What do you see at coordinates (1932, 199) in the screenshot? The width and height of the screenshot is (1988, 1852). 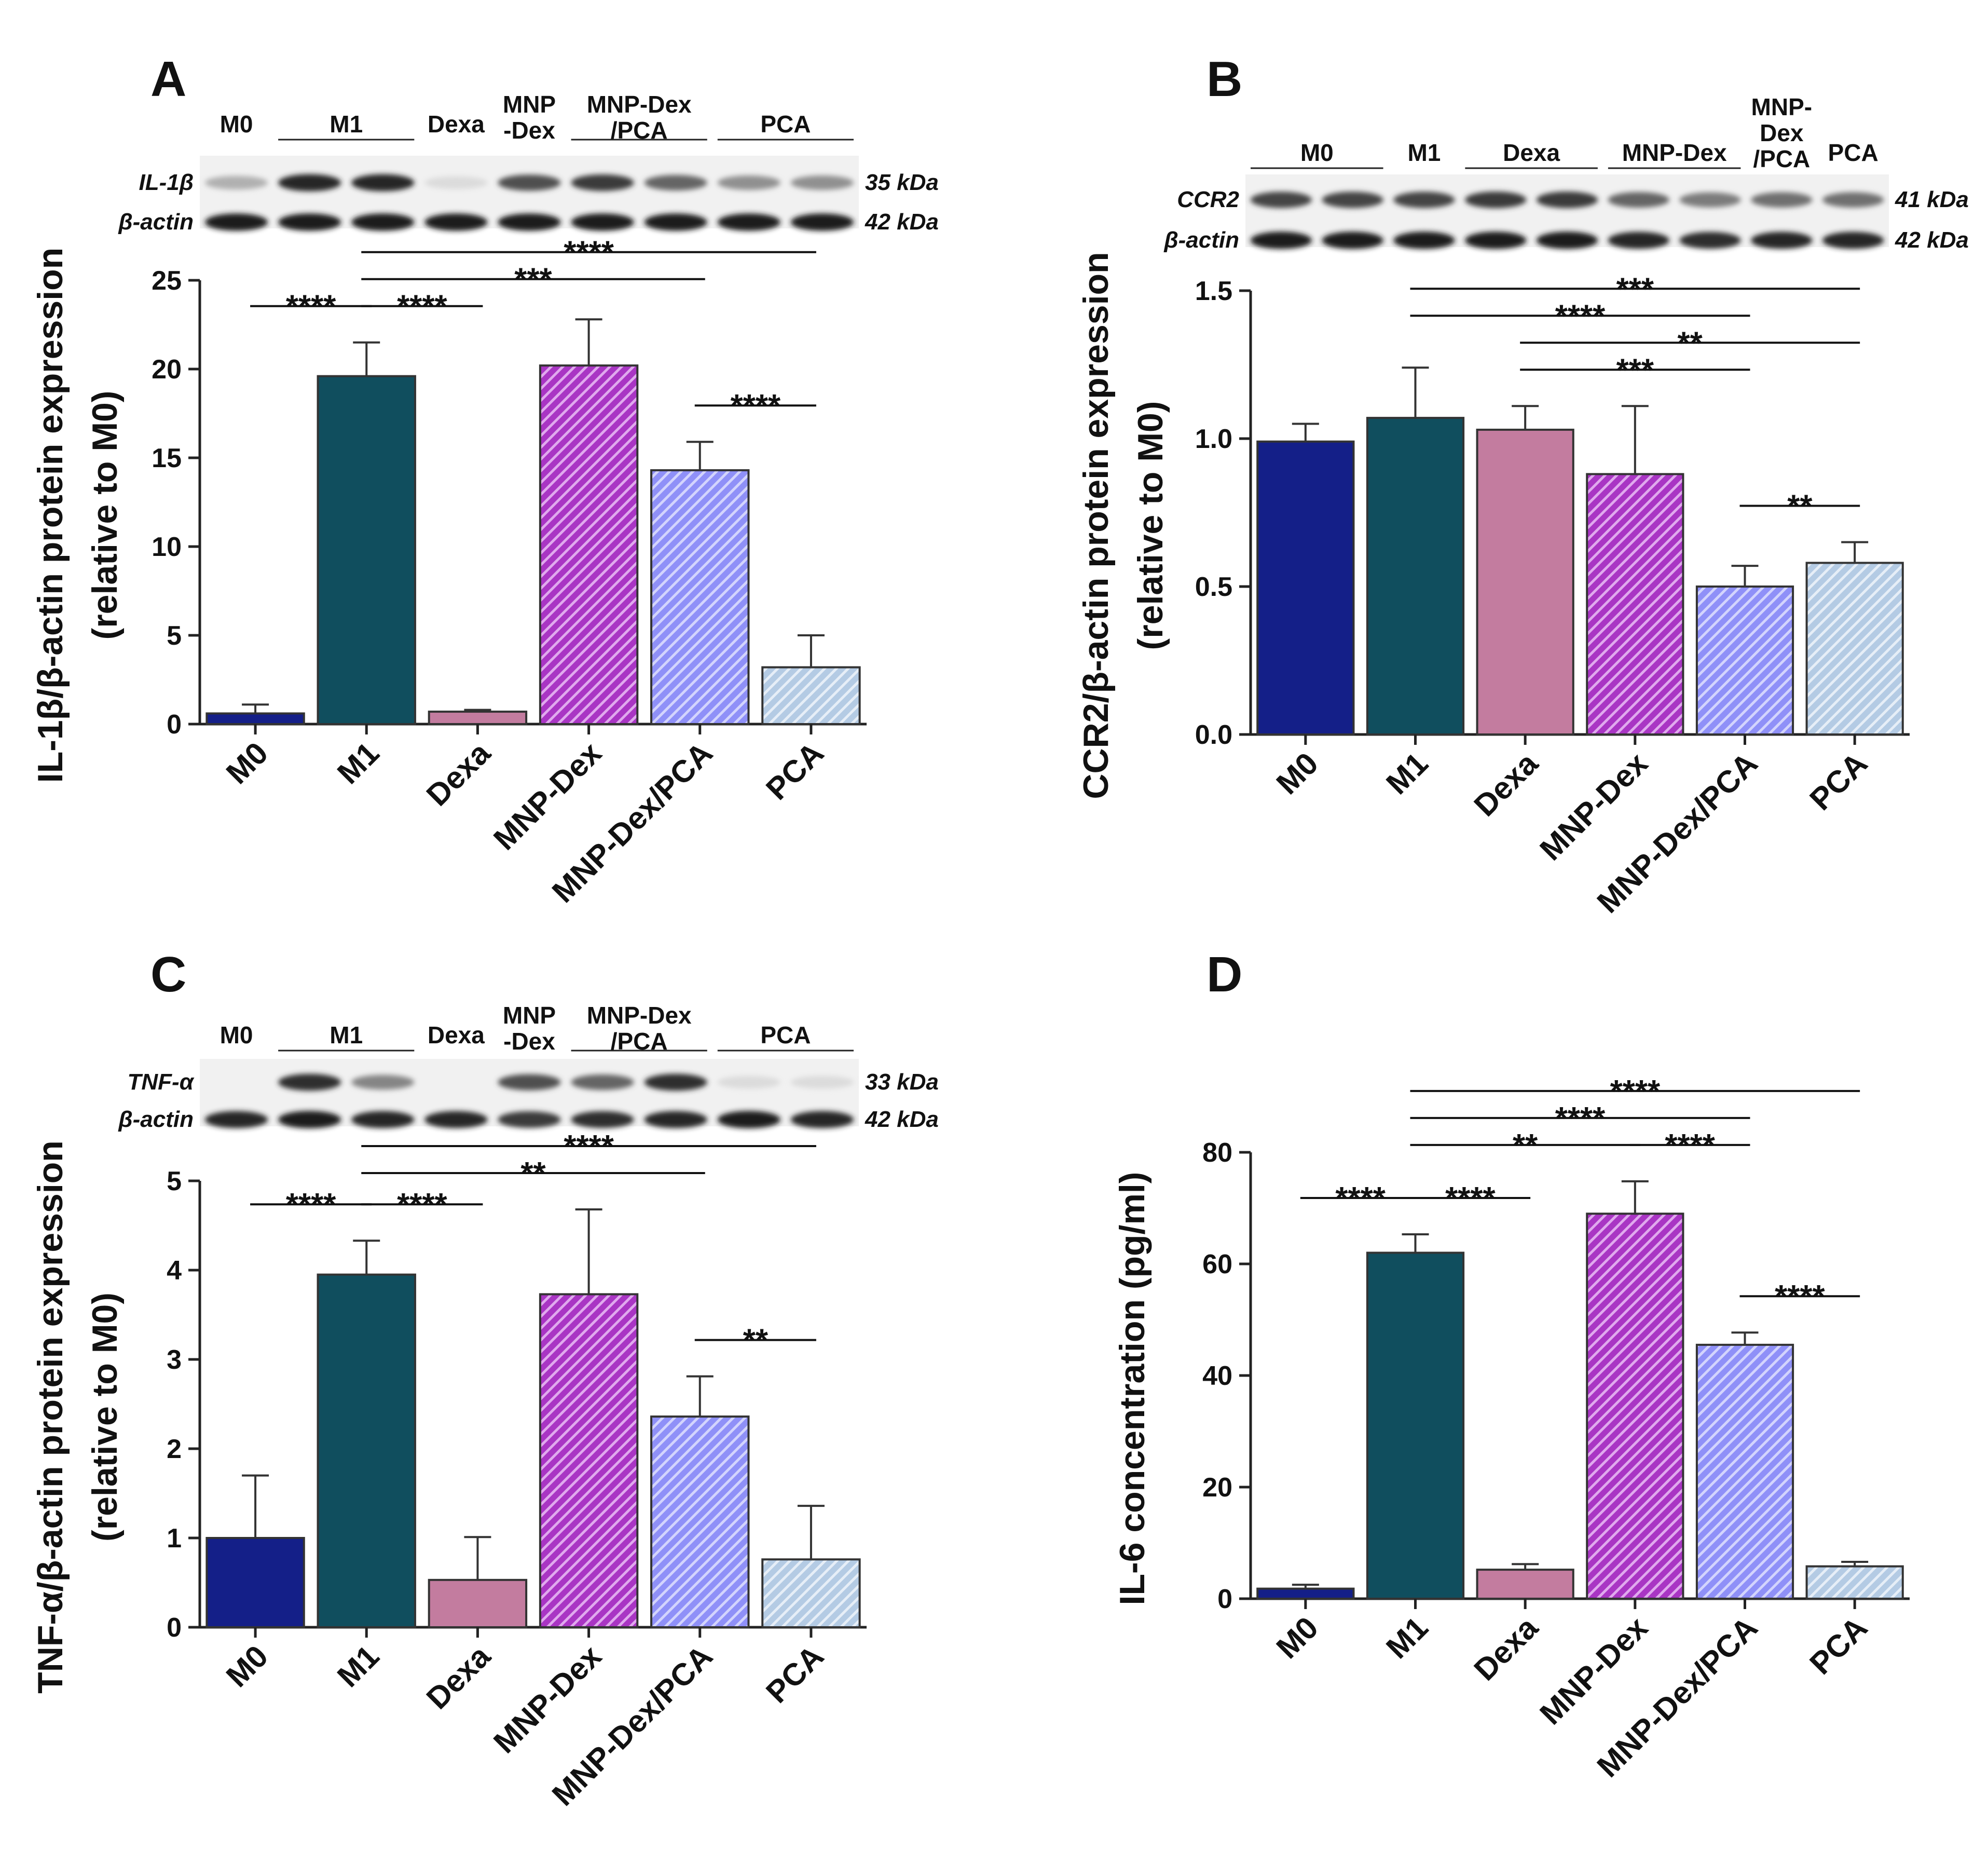 I see `blot-kda-label: 41 kDa` at bounding box center [1932, 199].